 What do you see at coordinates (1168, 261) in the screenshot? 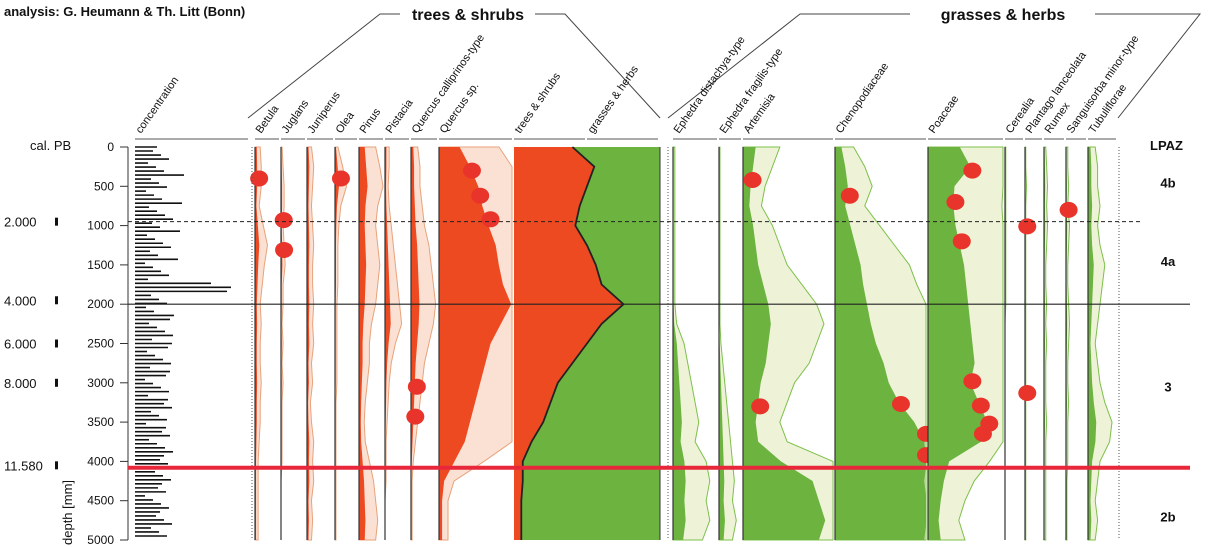
I see `zone-label: 4a` at bounding box center [1168, 261].